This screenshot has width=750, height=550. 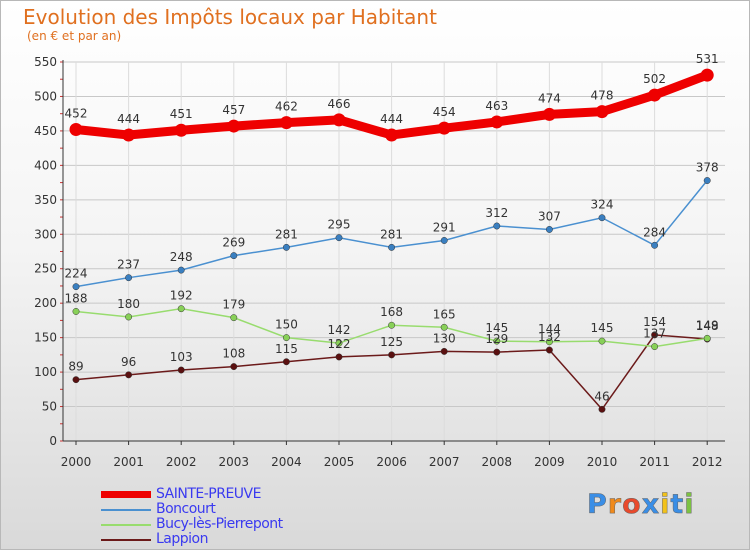 I want to click on data-label-sainte-preuve: 466, so click(x=339, y=104).